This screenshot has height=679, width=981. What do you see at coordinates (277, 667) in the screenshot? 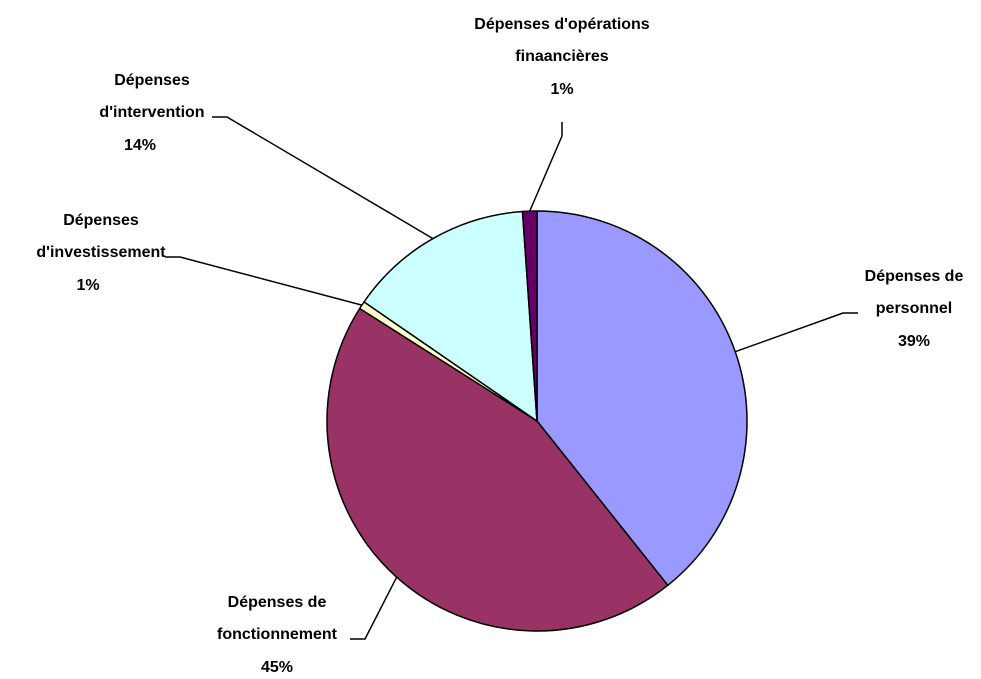
I see `slice-percent-1: 45%` at bounding box center [277, 667].